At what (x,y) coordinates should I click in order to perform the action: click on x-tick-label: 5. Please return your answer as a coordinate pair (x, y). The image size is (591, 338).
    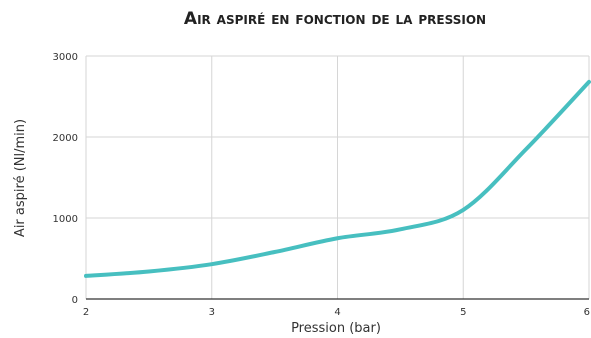
    Looking at the image, I should click on (463, 312).